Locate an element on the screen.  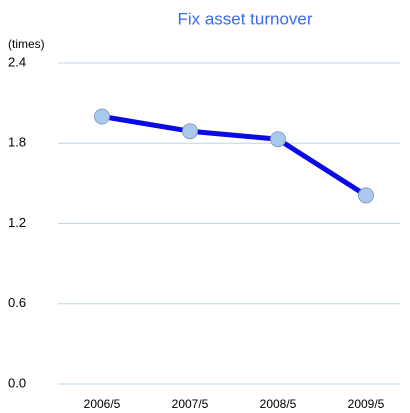
x-tick-label: 2007/5 is located at coordinates (190, 404).